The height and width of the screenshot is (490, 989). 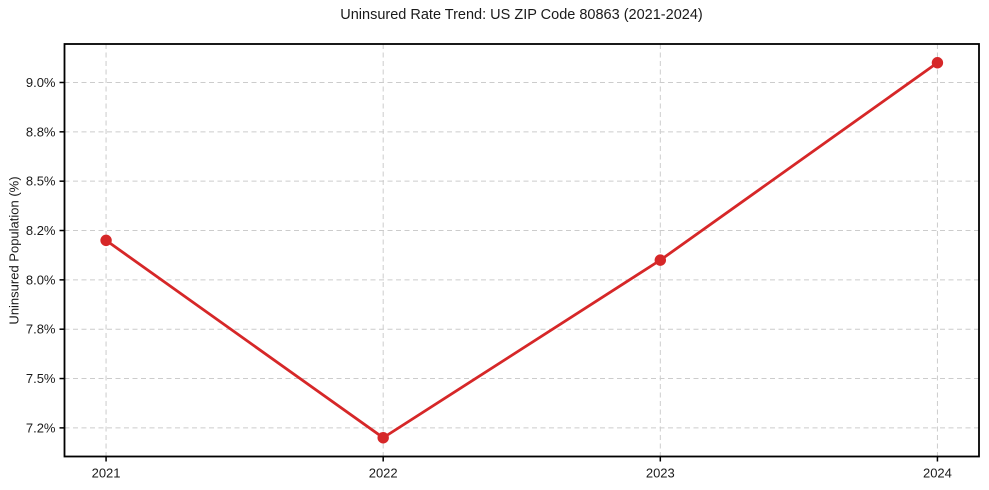 I want to click on y-tick-label: 8.5%, so click(x=41, y=181).